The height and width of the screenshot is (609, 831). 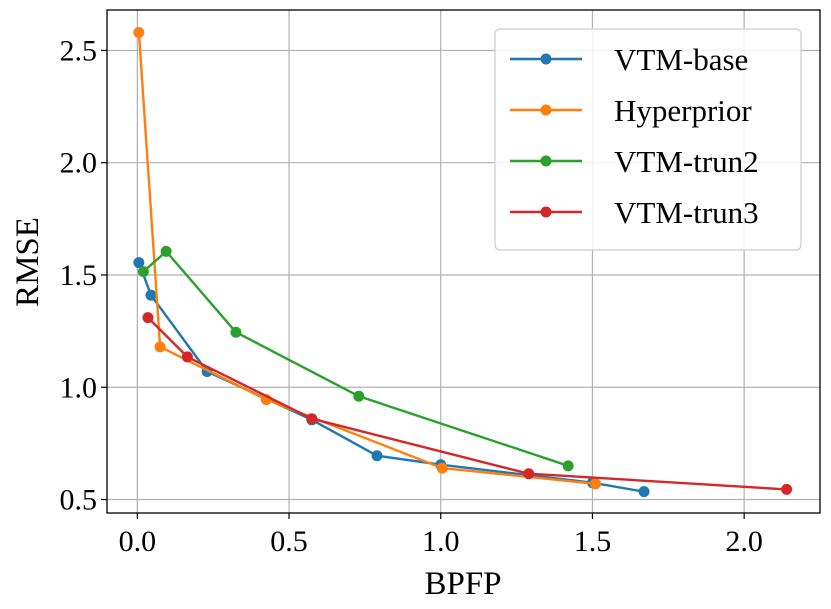 I want to click on y-tick-label: 2.0, so click(x=79, y=163).